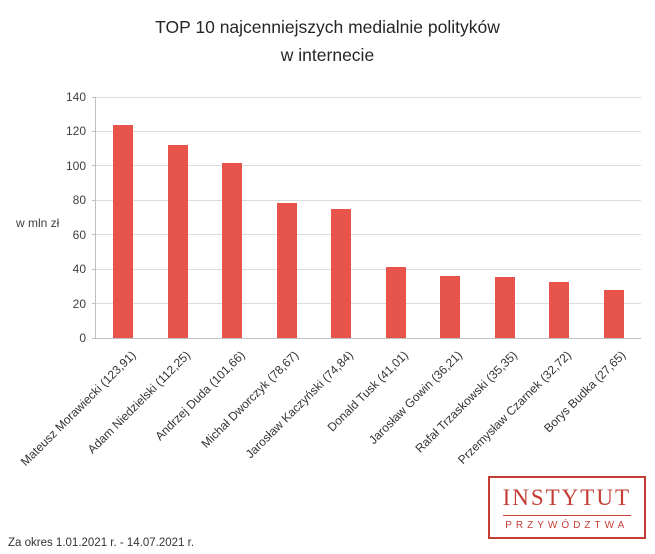 The width and height of the screenshot is (655, 554). I want to click on y-tick-label: 0, so click(82, 338).